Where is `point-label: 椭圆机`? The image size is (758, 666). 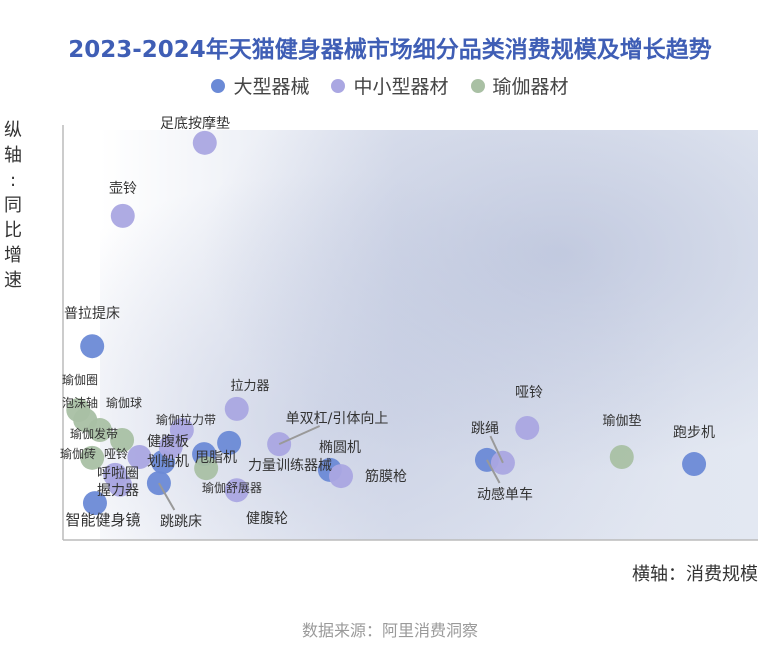
point-label: 椭圆机 is located at coordinates (340, 448).